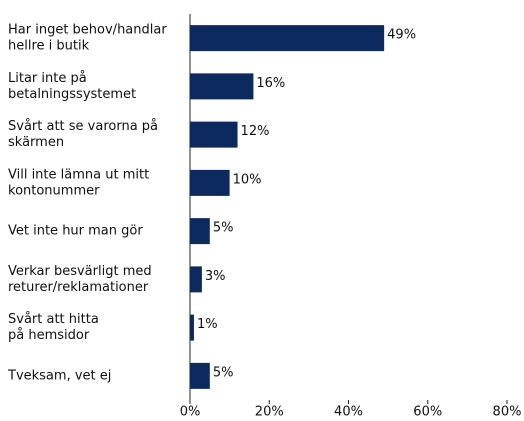 This screenshot has width=524, height=421. What do you see at coordinates (53, 319) in the screenshot?
I see `category-label: Svårt att hitta` at bounding box center [53, 319].